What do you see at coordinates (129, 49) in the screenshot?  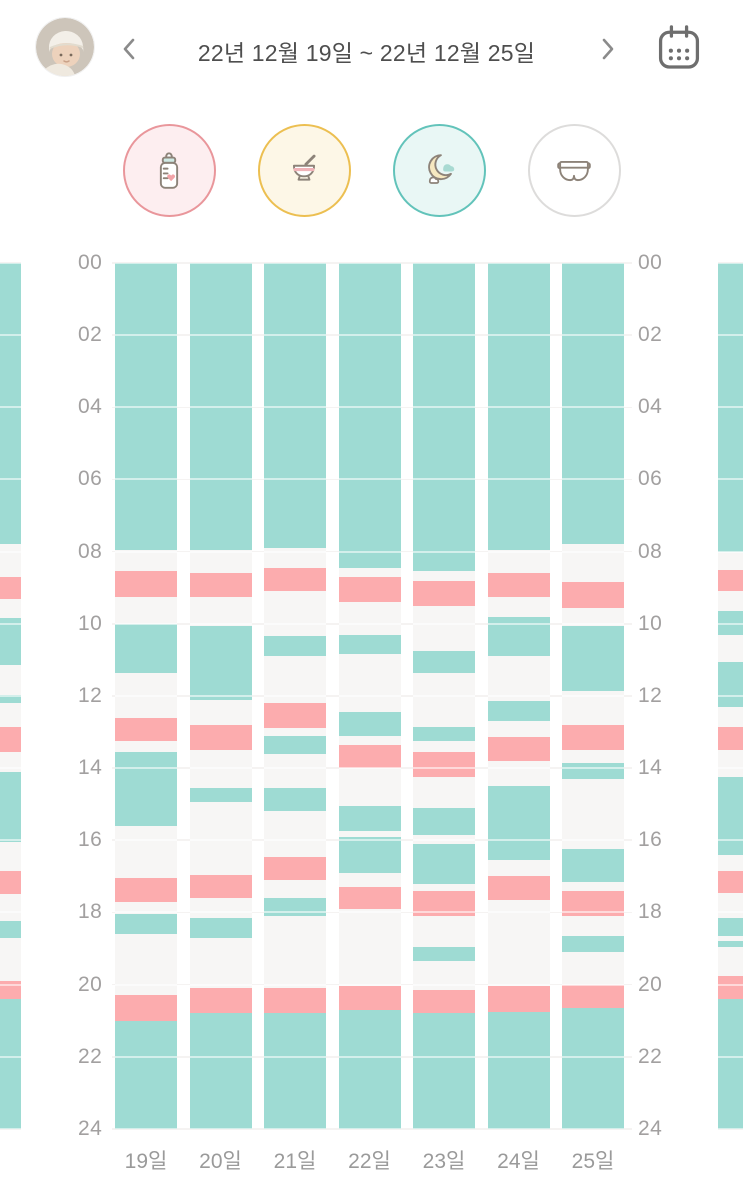 I see `prev-week-button` at bounding box center [129, 49].